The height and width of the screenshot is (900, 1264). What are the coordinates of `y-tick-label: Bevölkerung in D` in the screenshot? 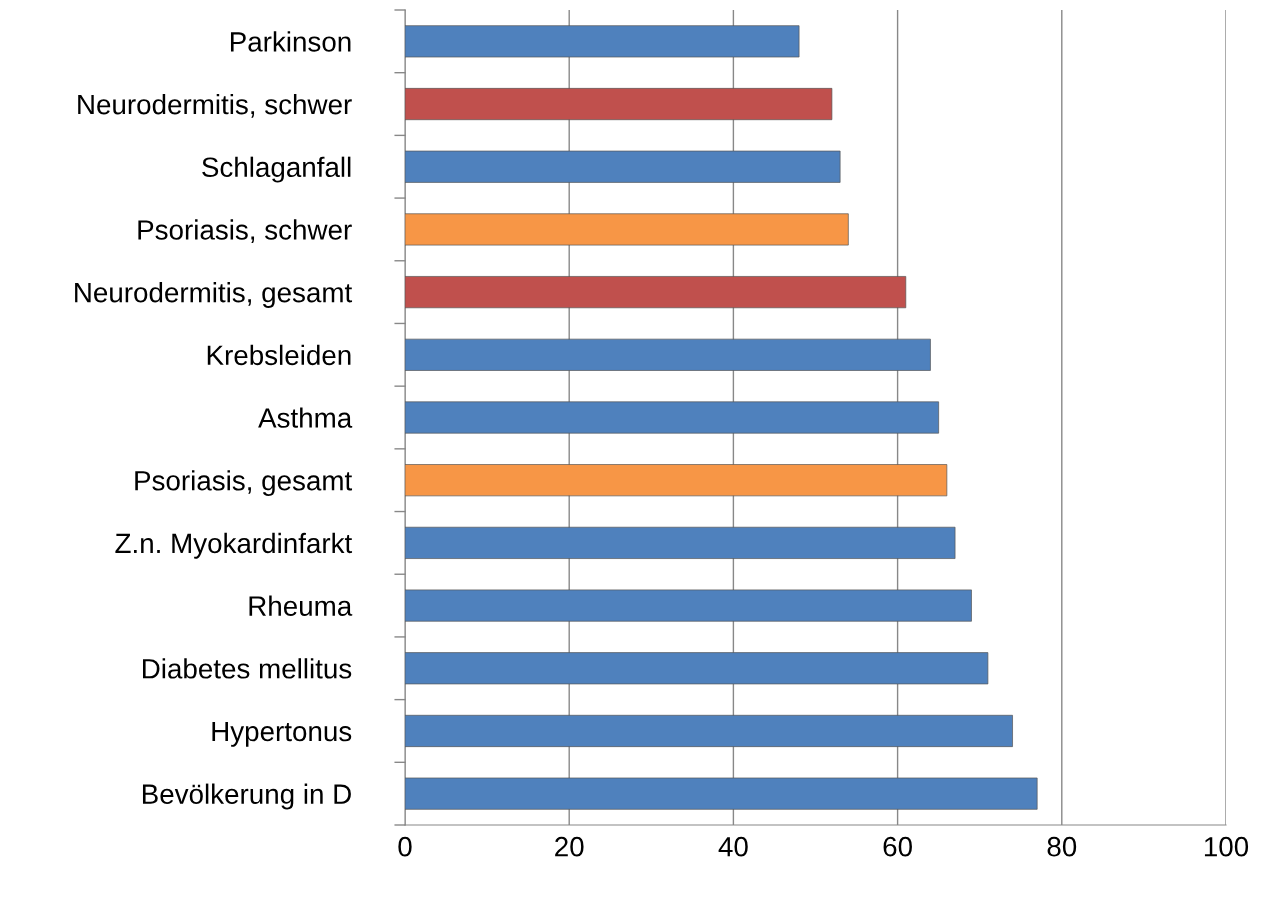 It's located at (246, 796).